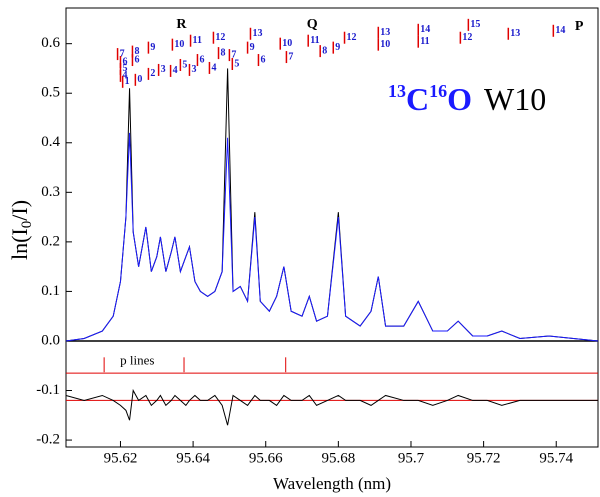 Image resolution: width=600 pixels, height=497 pixels. Describe the element at coordinates (139, 79) in the screenshot. I see `line-label: 0` at that location.